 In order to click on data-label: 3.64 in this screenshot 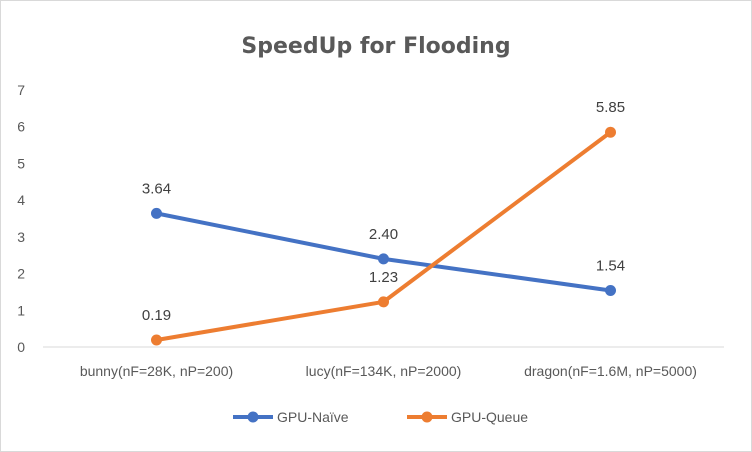, I will do `click(156, 188)`.